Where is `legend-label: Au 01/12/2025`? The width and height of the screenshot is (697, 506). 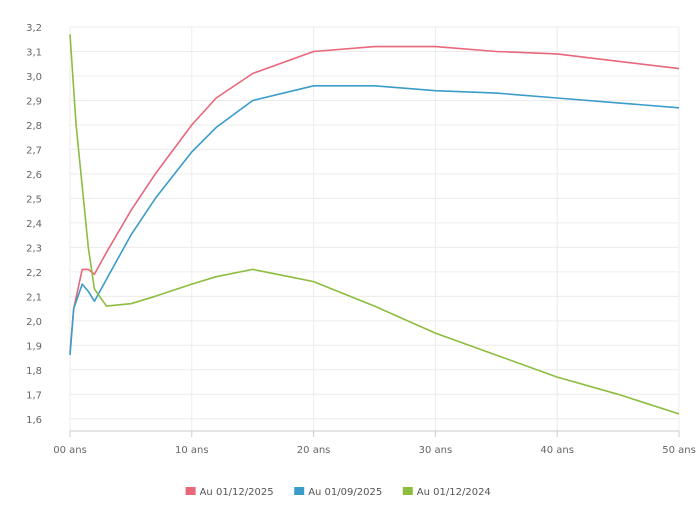
legend-label: Au 01/12/2025 is located at coordinates (237, 492).